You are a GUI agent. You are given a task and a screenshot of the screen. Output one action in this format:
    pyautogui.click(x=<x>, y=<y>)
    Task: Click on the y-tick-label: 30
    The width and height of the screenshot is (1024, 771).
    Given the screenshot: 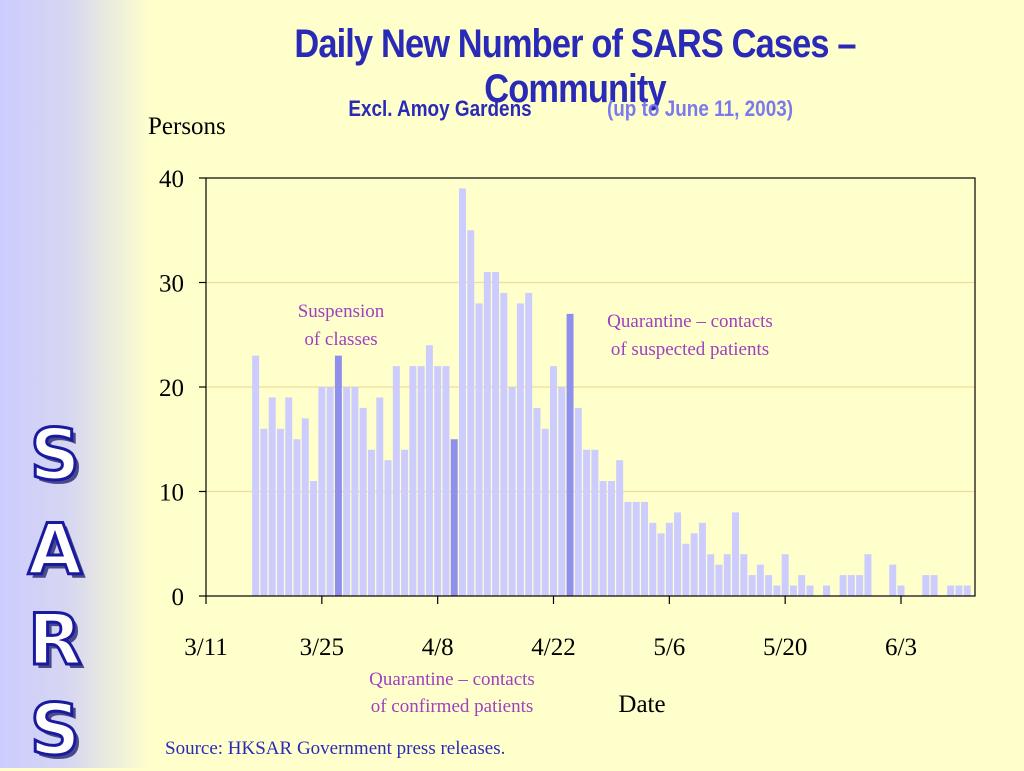 What is the action you would take?
    pyautogui.click(x=171, y=284)
    